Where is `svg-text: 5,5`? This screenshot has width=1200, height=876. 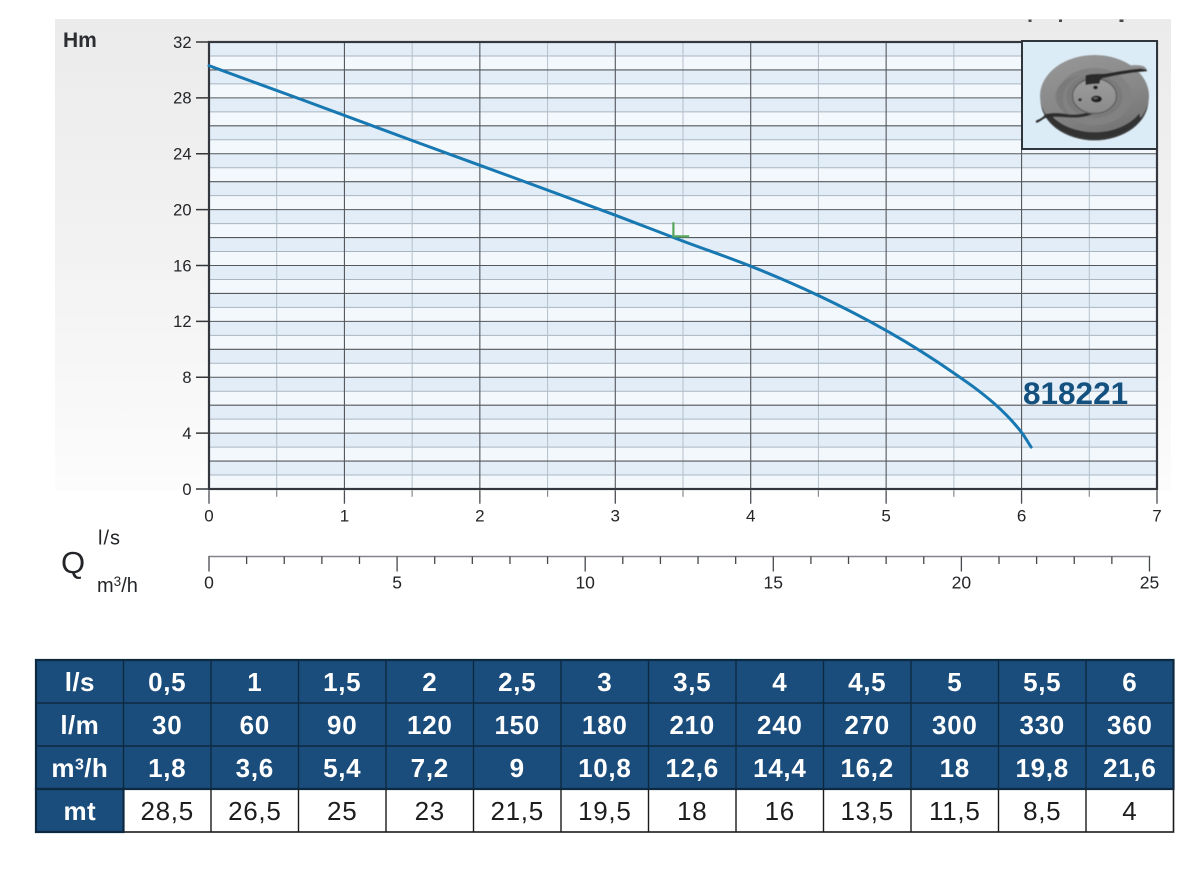
svg-text: 5,5 is located at coordinates (1042, 682).